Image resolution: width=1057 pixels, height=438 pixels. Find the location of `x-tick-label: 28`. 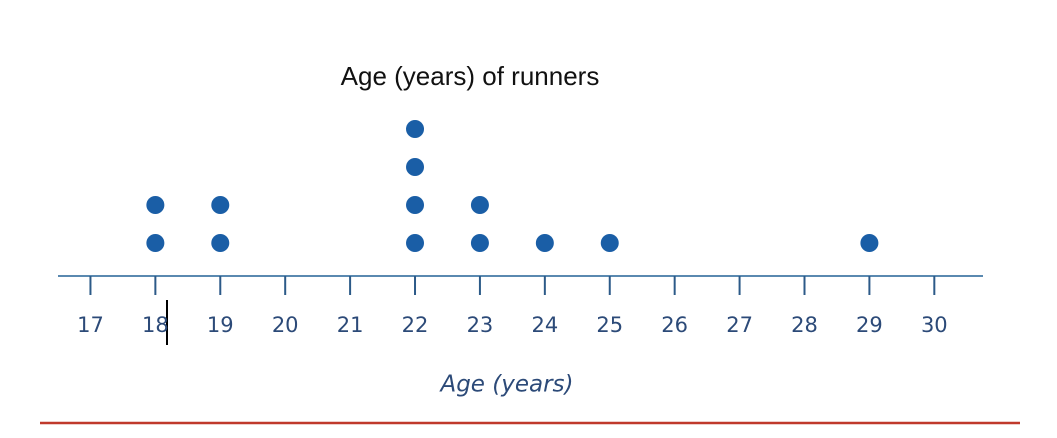

x-tick-label: 28 is located at coordinates (804, 325).